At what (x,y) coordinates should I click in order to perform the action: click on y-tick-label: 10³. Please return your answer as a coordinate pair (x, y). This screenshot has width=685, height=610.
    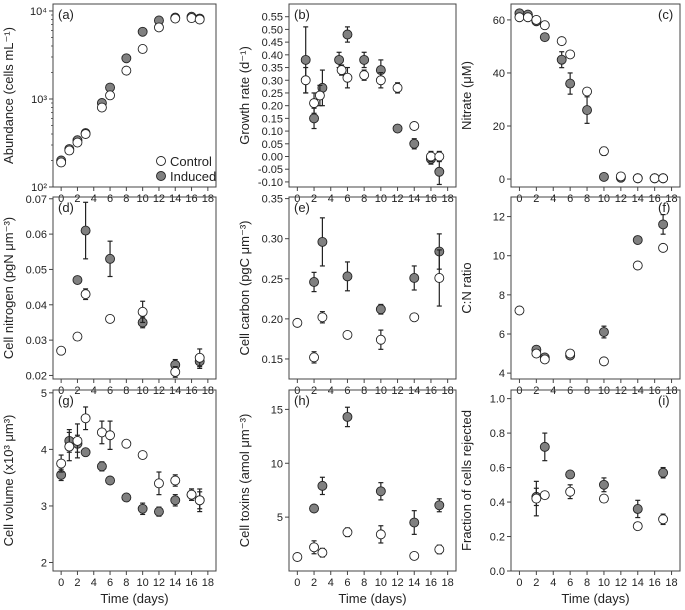
    Looking at the image, I should click on (39, 100).